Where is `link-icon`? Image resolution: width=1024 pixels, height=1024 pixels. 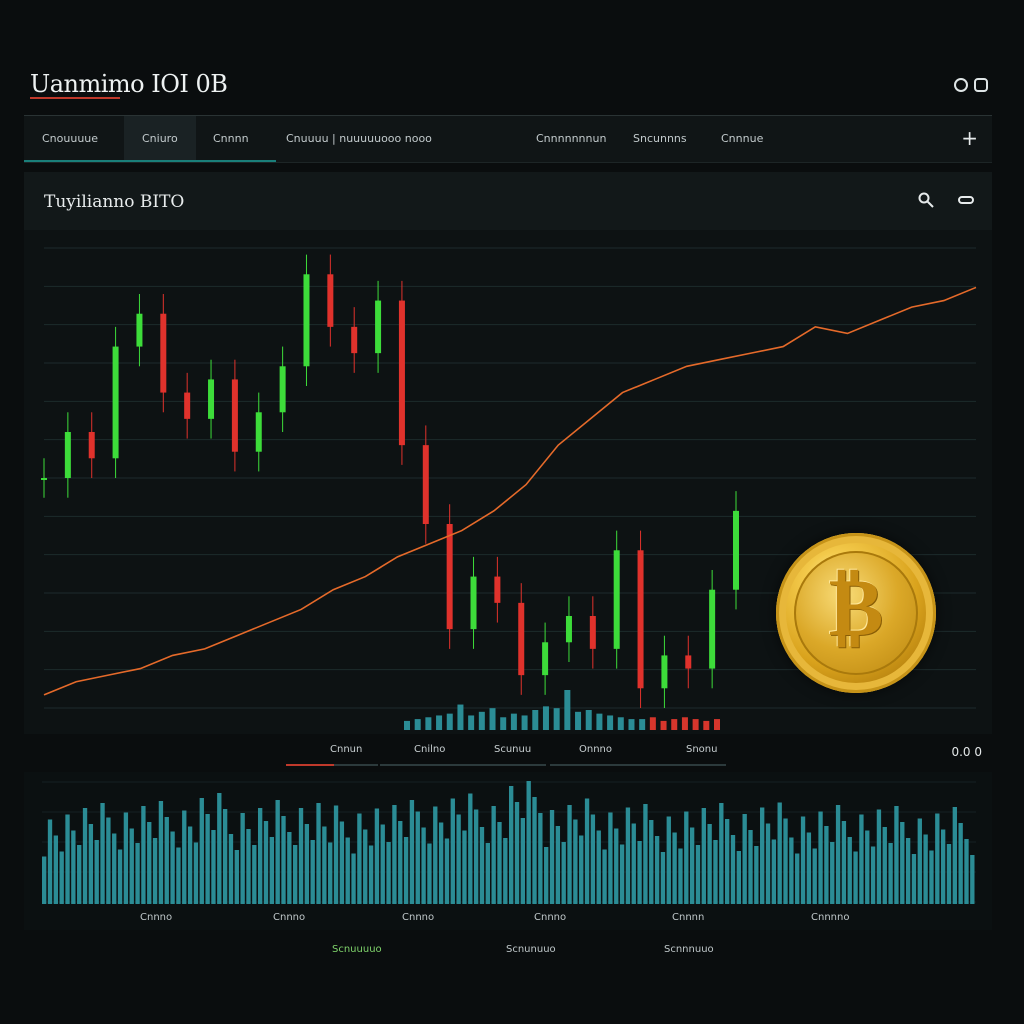 link-icon is located at coordinates (966, 200).